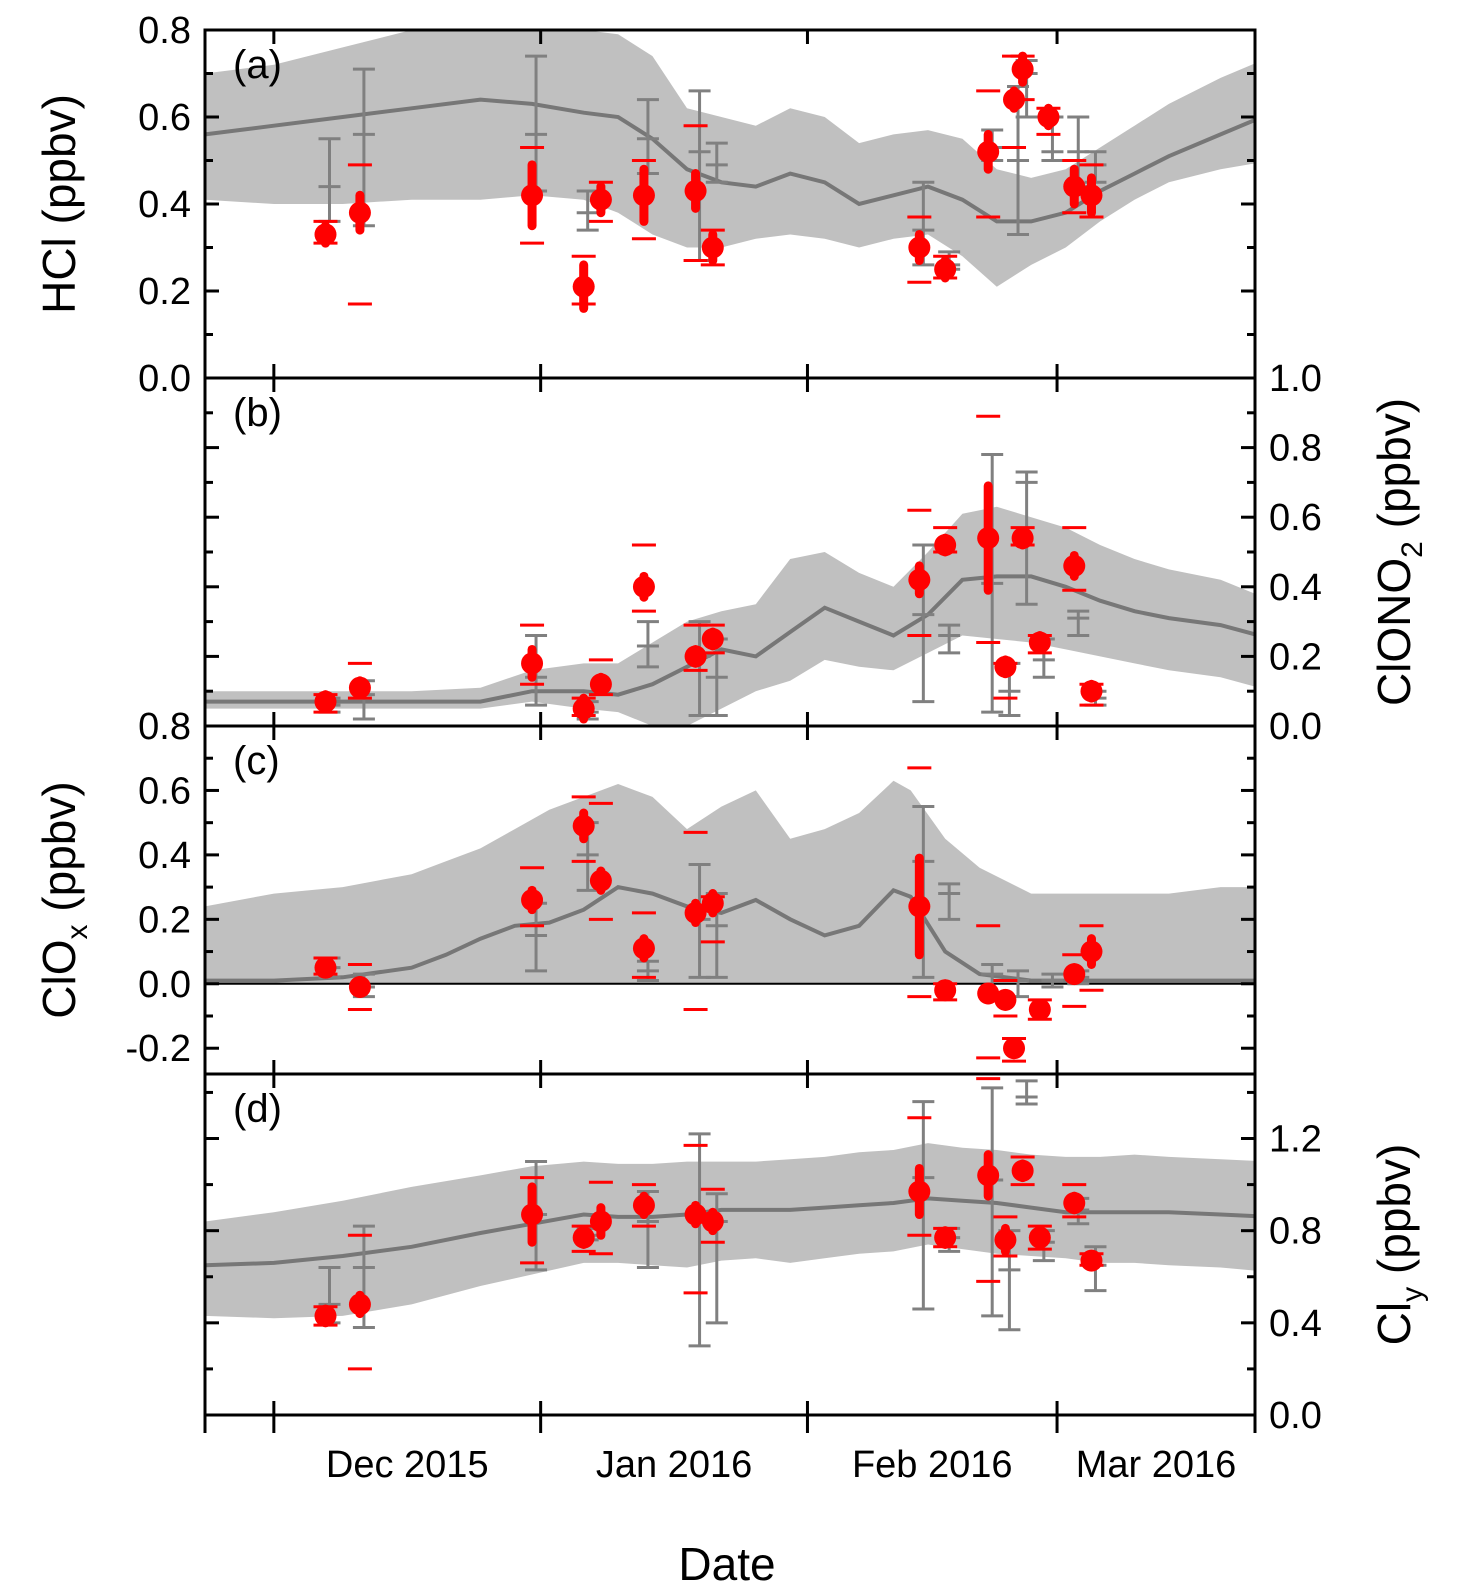 The width and height of the screenshot is (1468, 1596). What do you see at coordinates (730, 1231) in the screenshot?
I see `model-envelope-band` at bounding box center [730, 1231].